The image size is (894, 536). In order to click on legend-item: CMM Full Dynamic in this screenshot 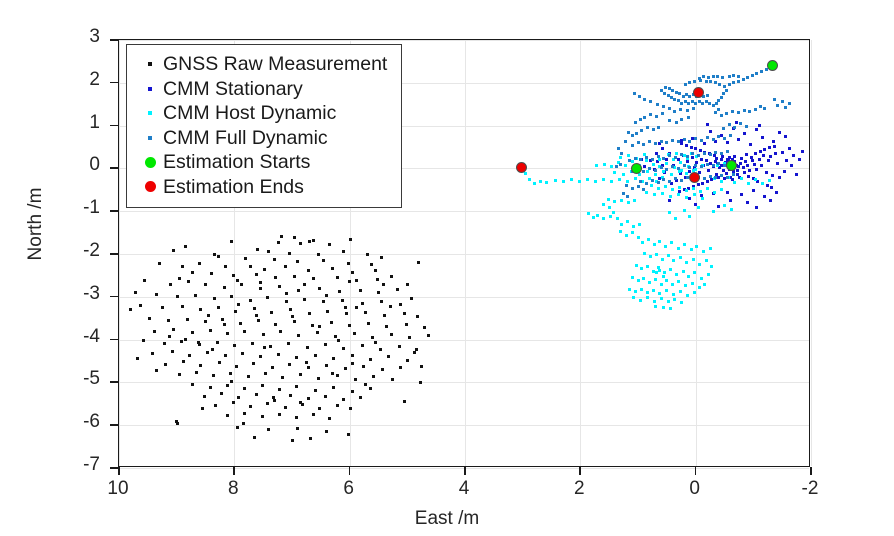, I will do `click(262, 138)`.